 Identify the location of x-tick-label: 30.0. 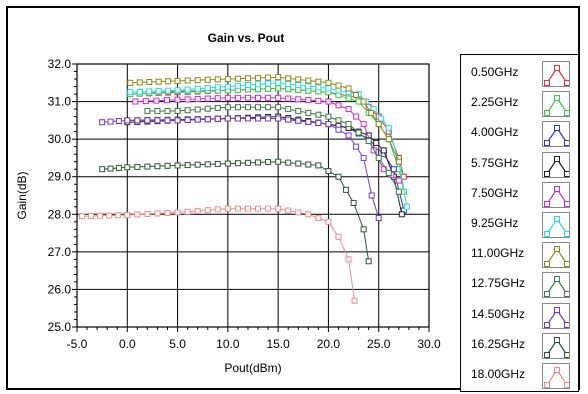
(429, 344).